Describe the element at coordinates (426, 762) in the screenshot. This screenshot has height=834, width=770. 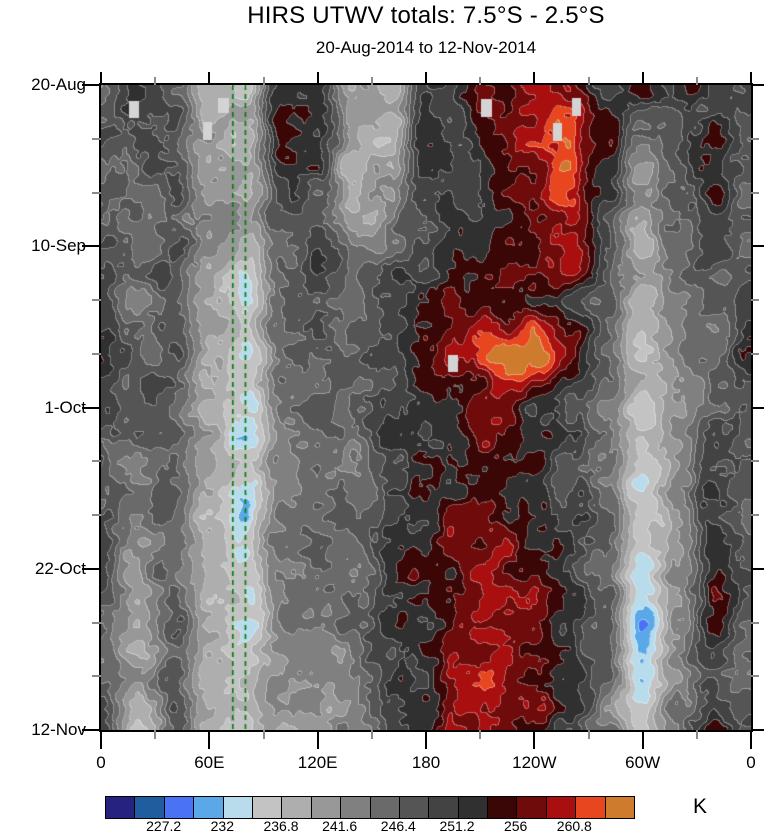
I see `x-tick-label: 180` at that location.